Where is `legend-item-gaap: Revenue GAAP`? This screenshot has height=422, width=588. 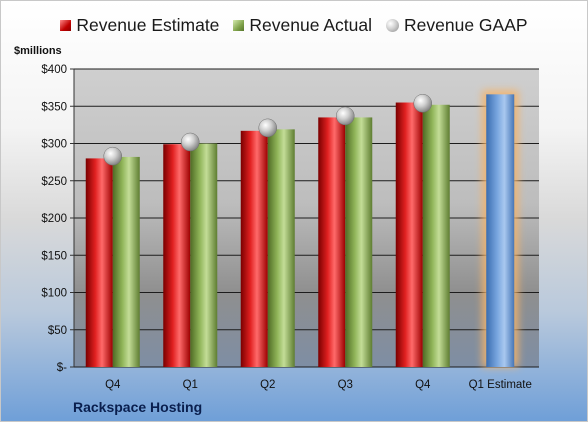
legend-item-gaap: Revenue GAAP is located at coordinates (457, 25).